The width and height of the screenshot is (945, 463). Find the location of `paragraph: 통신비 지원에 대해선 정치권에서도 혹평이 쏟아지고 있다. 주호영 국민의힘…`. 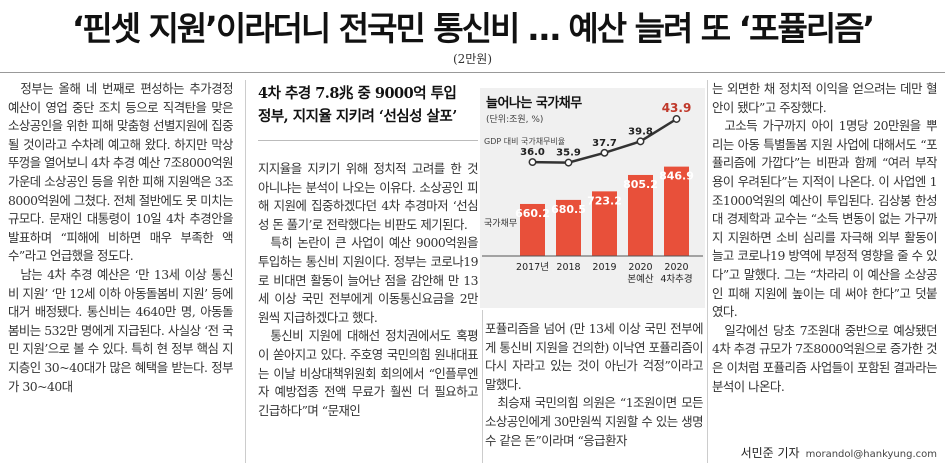

paragraph: 통신비 지원에 대해선 정치권에서도 혹평이 쏟아지고 있다. 주호영 국민의힘… is located at coordinates (368, 373).